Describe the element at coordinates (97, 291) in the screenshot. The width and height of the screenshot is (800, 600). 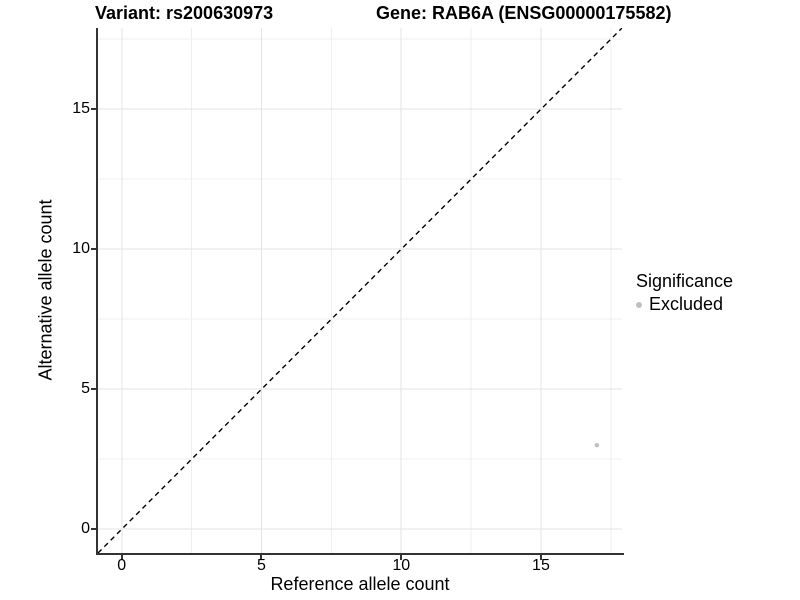
I see `y-axis-line` at that location.